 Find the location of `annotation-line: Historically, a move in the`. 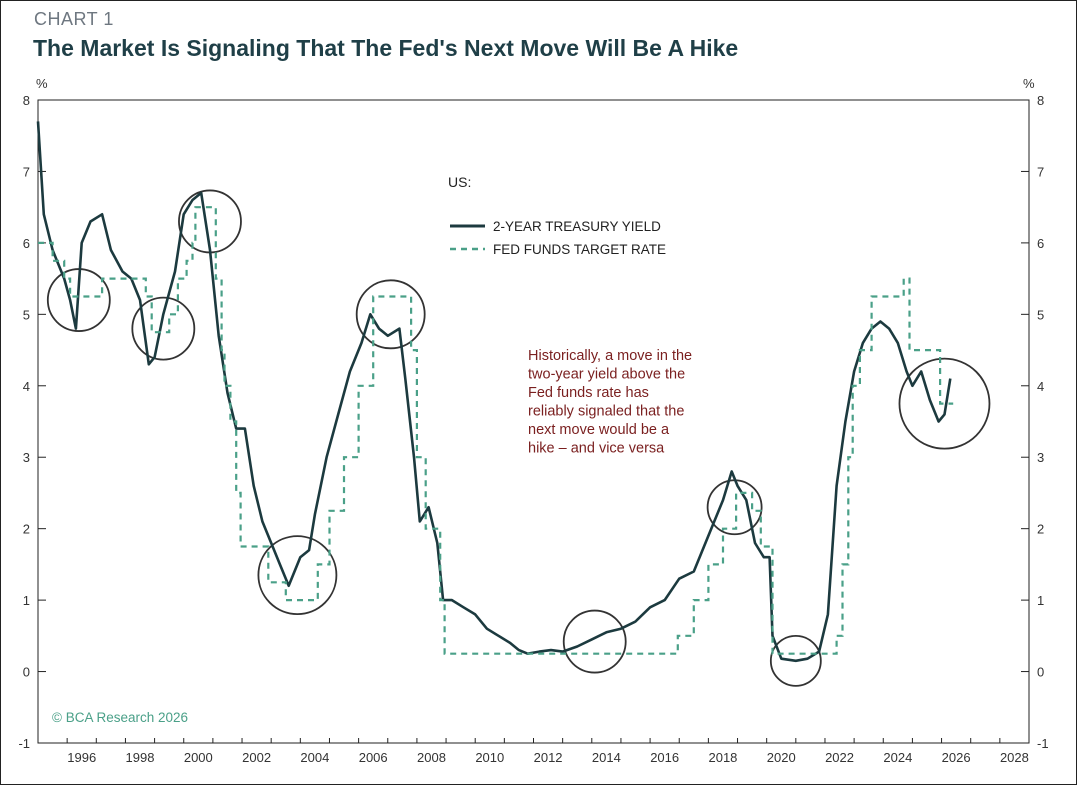

annotation-line: Historically, a move in the is located at coordinates (610, 356).